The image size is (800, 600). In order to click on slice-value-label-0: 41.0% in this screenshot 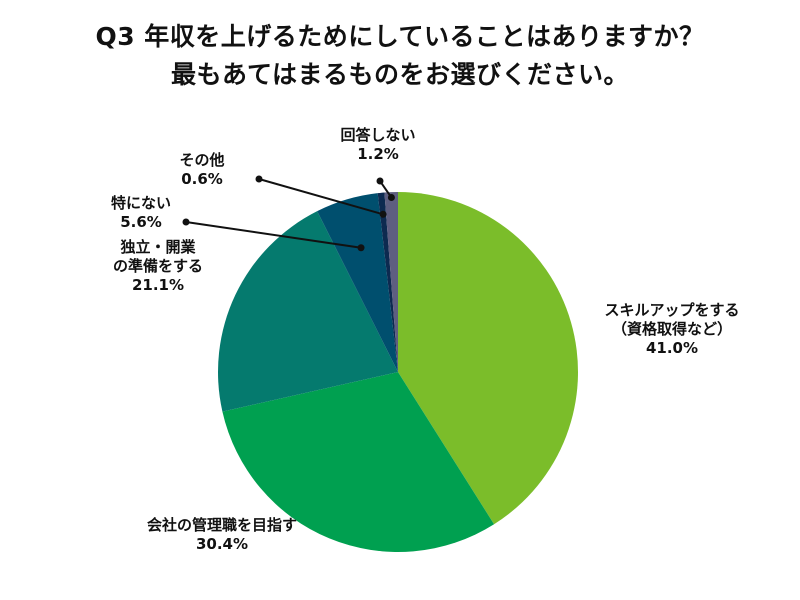, I will do `click(672, 348)`.